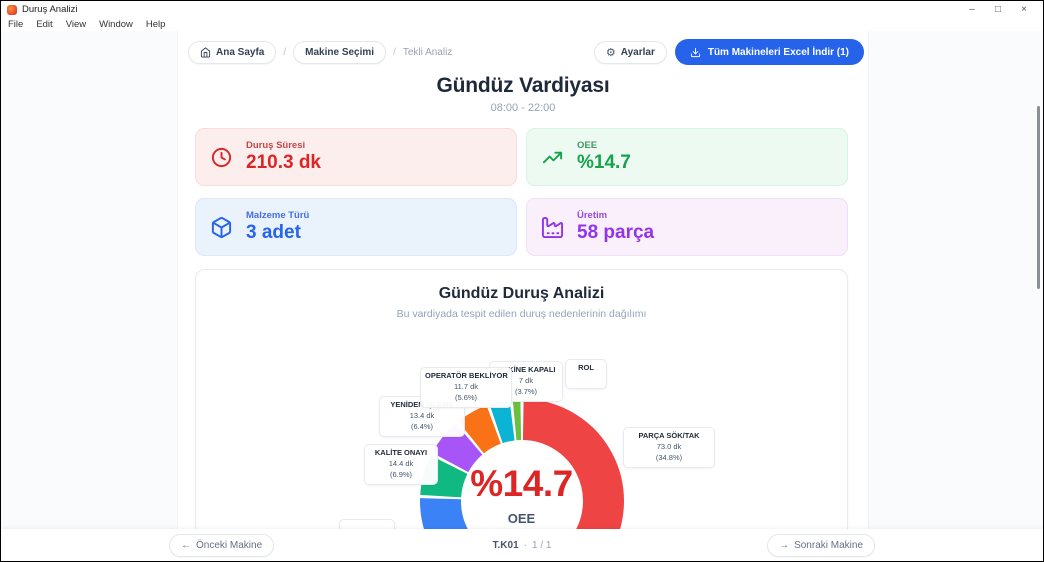 The image size is (1044, 562). What do you see at coordinates (523, 108) in the screenshot?
I see `shift-hours: 08:00 - 22:00` at bounding box center [523, 108].